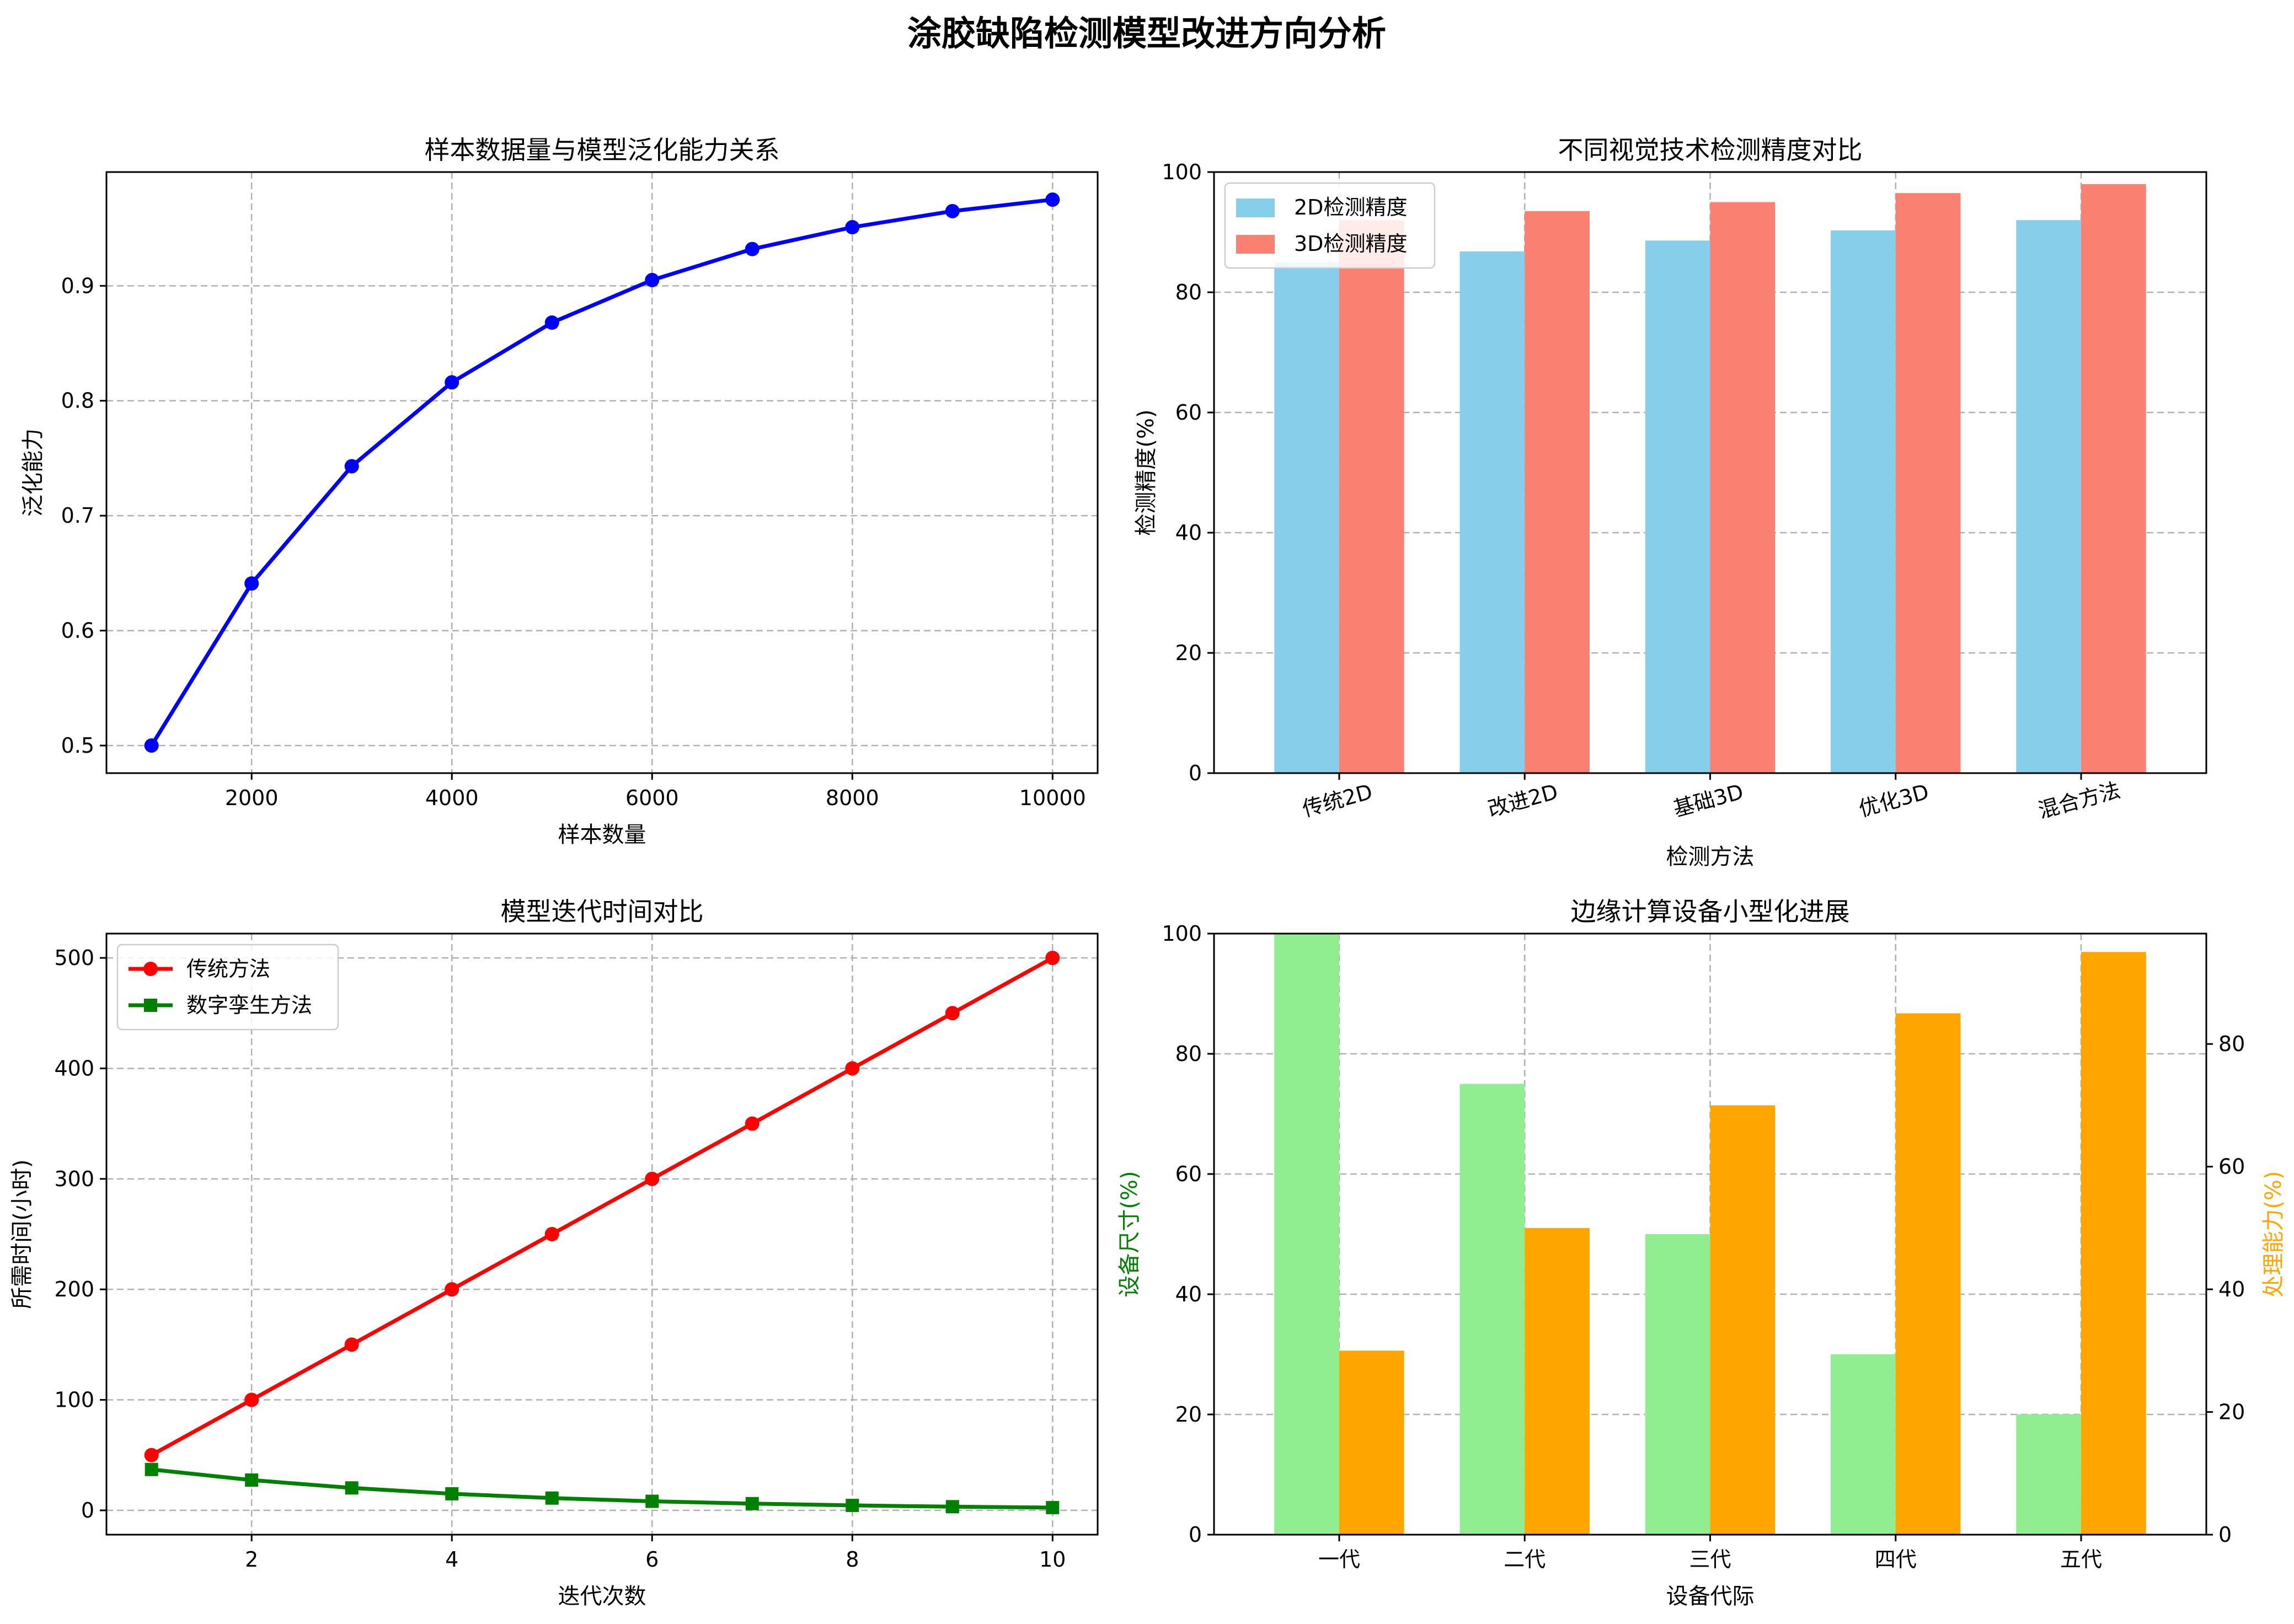 The height and width of the screenshot is (1624, 2294). What do you see at coordinates (228, 969) in the screenshot?
I see `legend-label: 传统方法` at bounding box center [228, 969].